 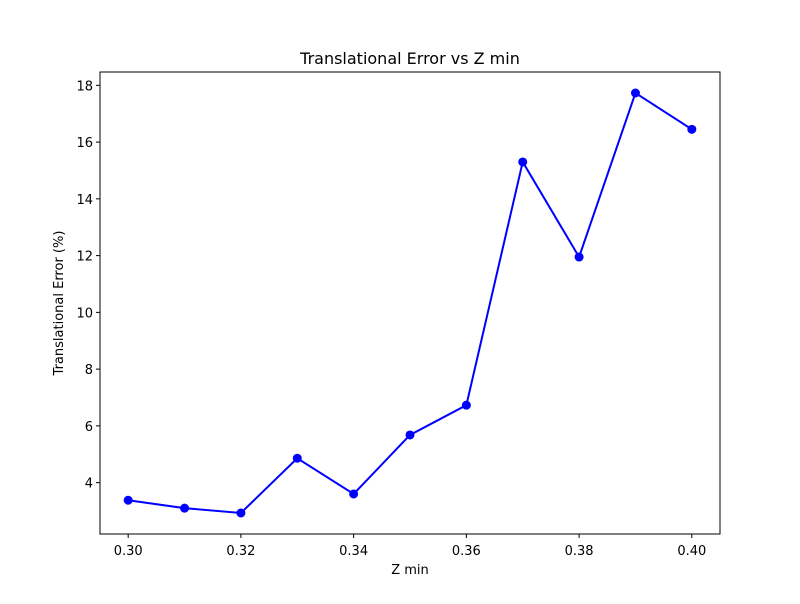 What do you see at coordinates (84, 257) in the screenshot?
I see `y-tick-label: 12` at bounding box center [84, 257].